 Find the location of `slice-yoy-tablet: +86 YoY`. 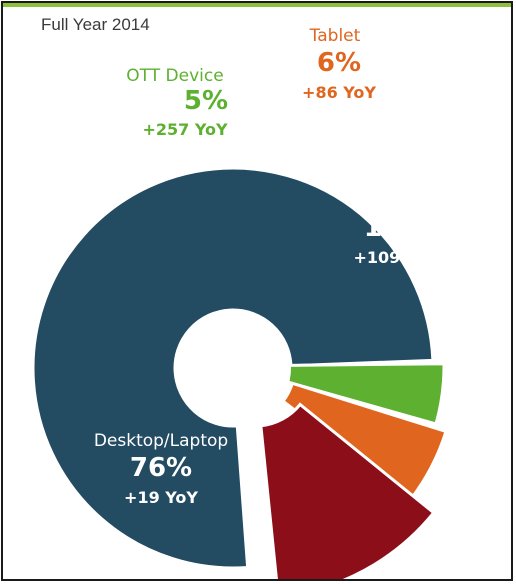

slice-yoy-tablet: +86 YoY is located at coordinates (339, 92).